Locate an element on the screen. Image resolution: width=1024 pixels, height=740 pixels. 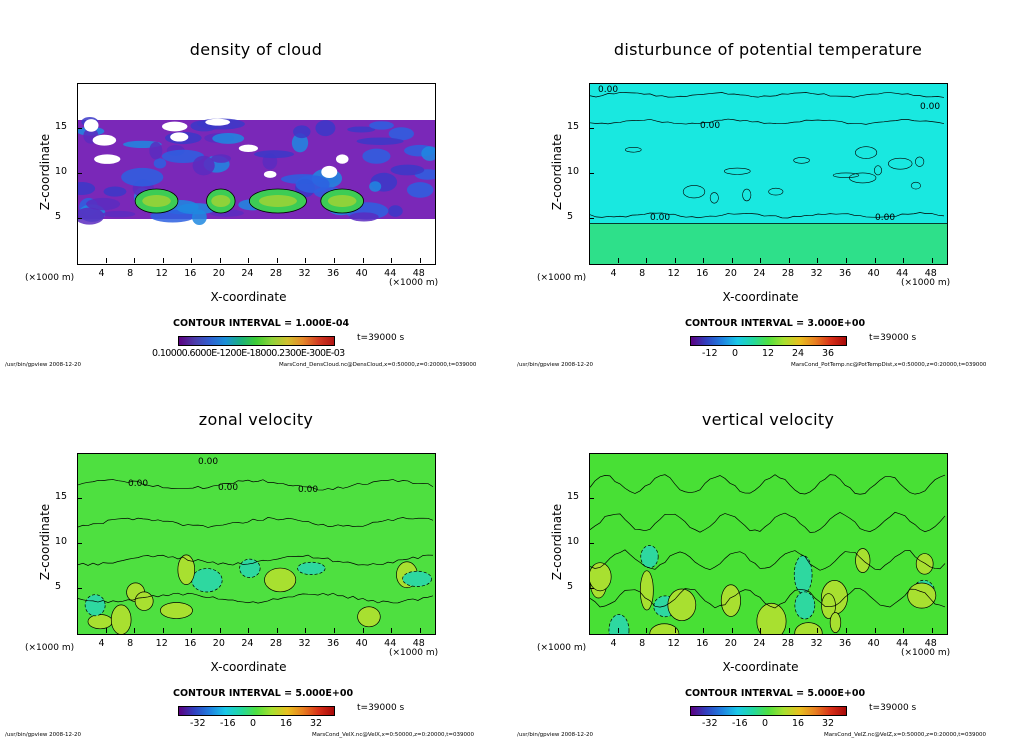
colorbar-tick-label: 32 is located at coordinates (316, 723).